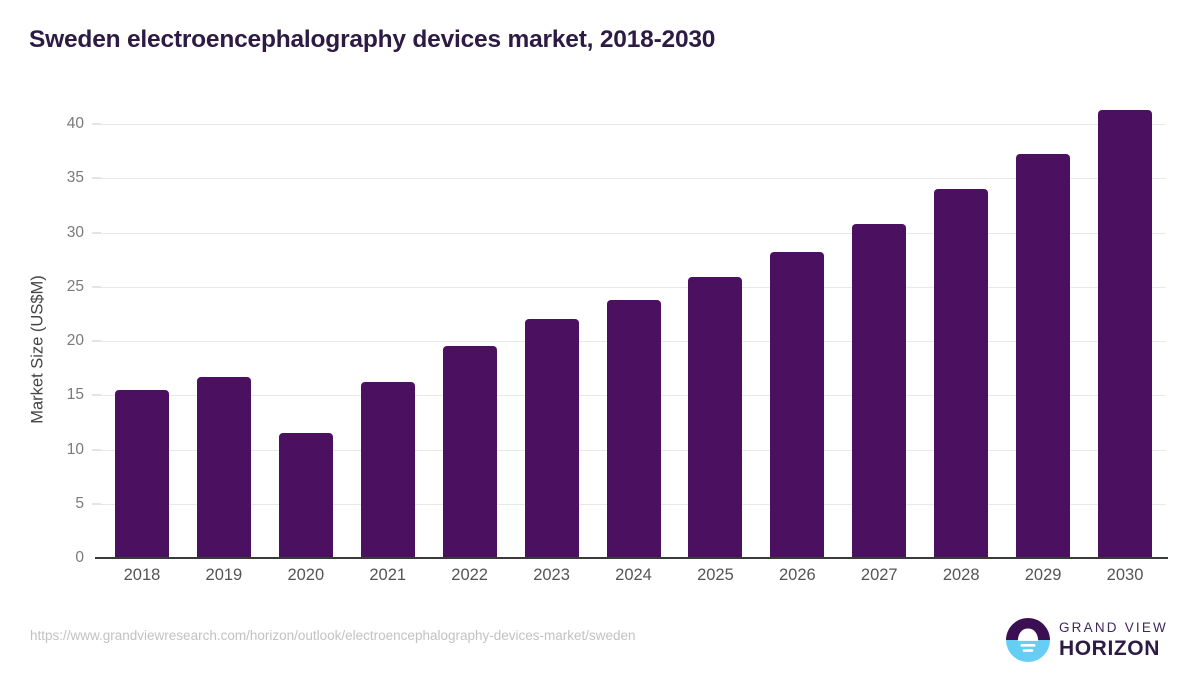 This screenshot has height=675, width=1200. Describe the element at coordinates (879, 575) in the screenshot. I see `x-tick-label: 2027` at that location.